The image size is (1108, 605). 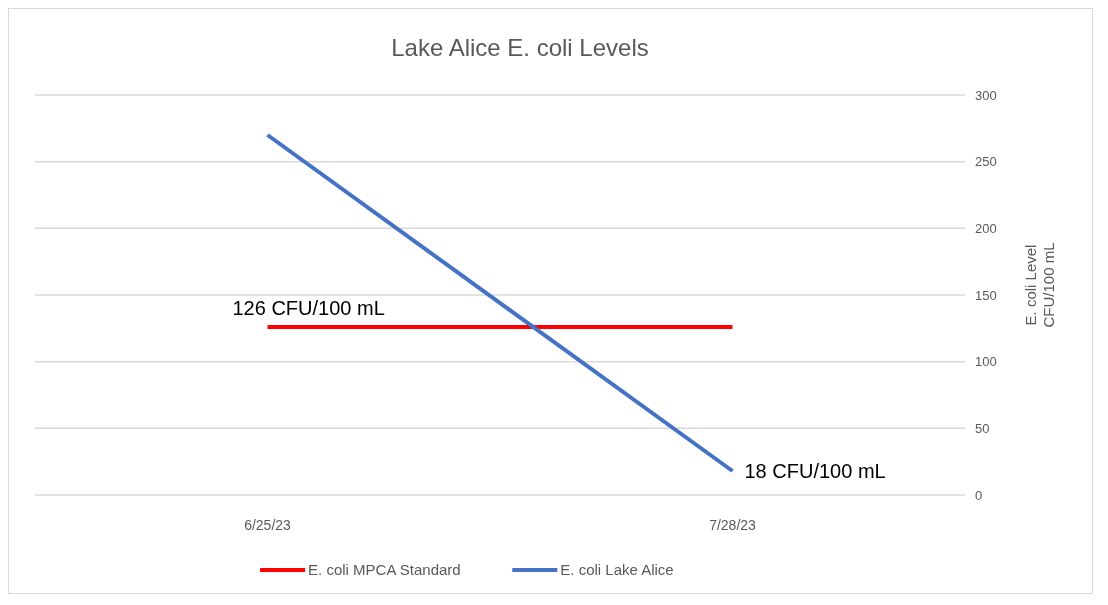 What do you see at coordinates (520, 47) in the screenshot?
I see `chart-title: Lake Alice E. coli Levels` at bounding box center [520, 47].